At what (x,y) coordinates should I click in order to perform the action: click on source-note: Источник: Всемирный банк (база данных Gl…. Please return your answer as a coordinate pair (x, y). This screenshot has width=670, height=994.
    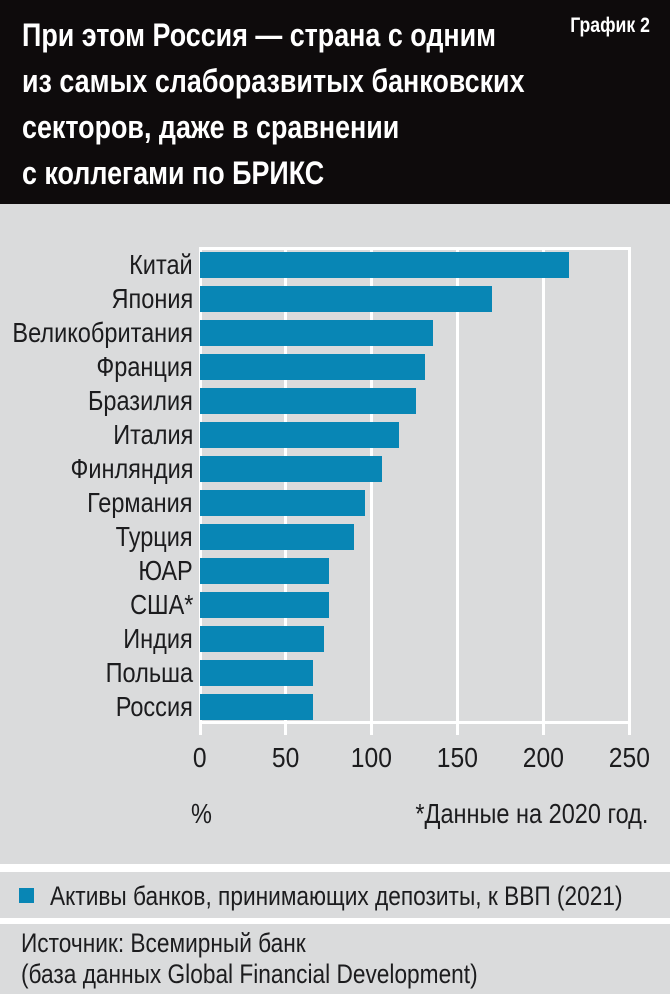
    Looking at the image, I should click on (335, 959).